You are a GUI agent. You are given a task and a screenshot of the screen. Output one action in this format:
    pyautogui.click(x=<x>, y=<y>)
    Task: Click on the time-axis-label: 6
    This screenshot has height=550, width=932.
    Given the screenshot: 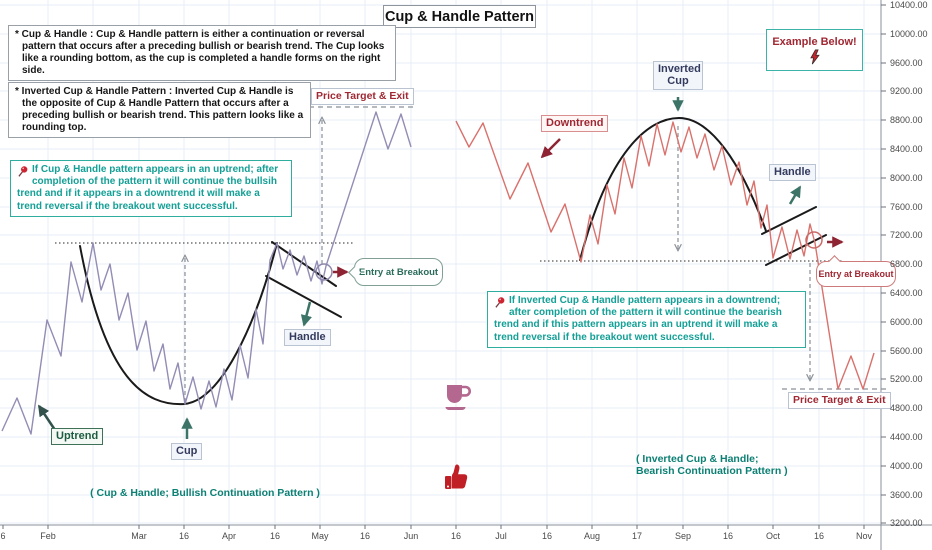 What is the action you would take?
    pyautogui.click(x=3, y=536)
    